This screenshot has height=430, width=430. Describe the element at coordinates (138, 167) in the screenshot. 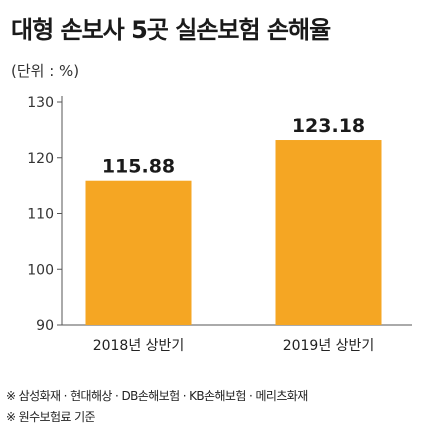

I see `bar-value-label: 115.88` at that location.